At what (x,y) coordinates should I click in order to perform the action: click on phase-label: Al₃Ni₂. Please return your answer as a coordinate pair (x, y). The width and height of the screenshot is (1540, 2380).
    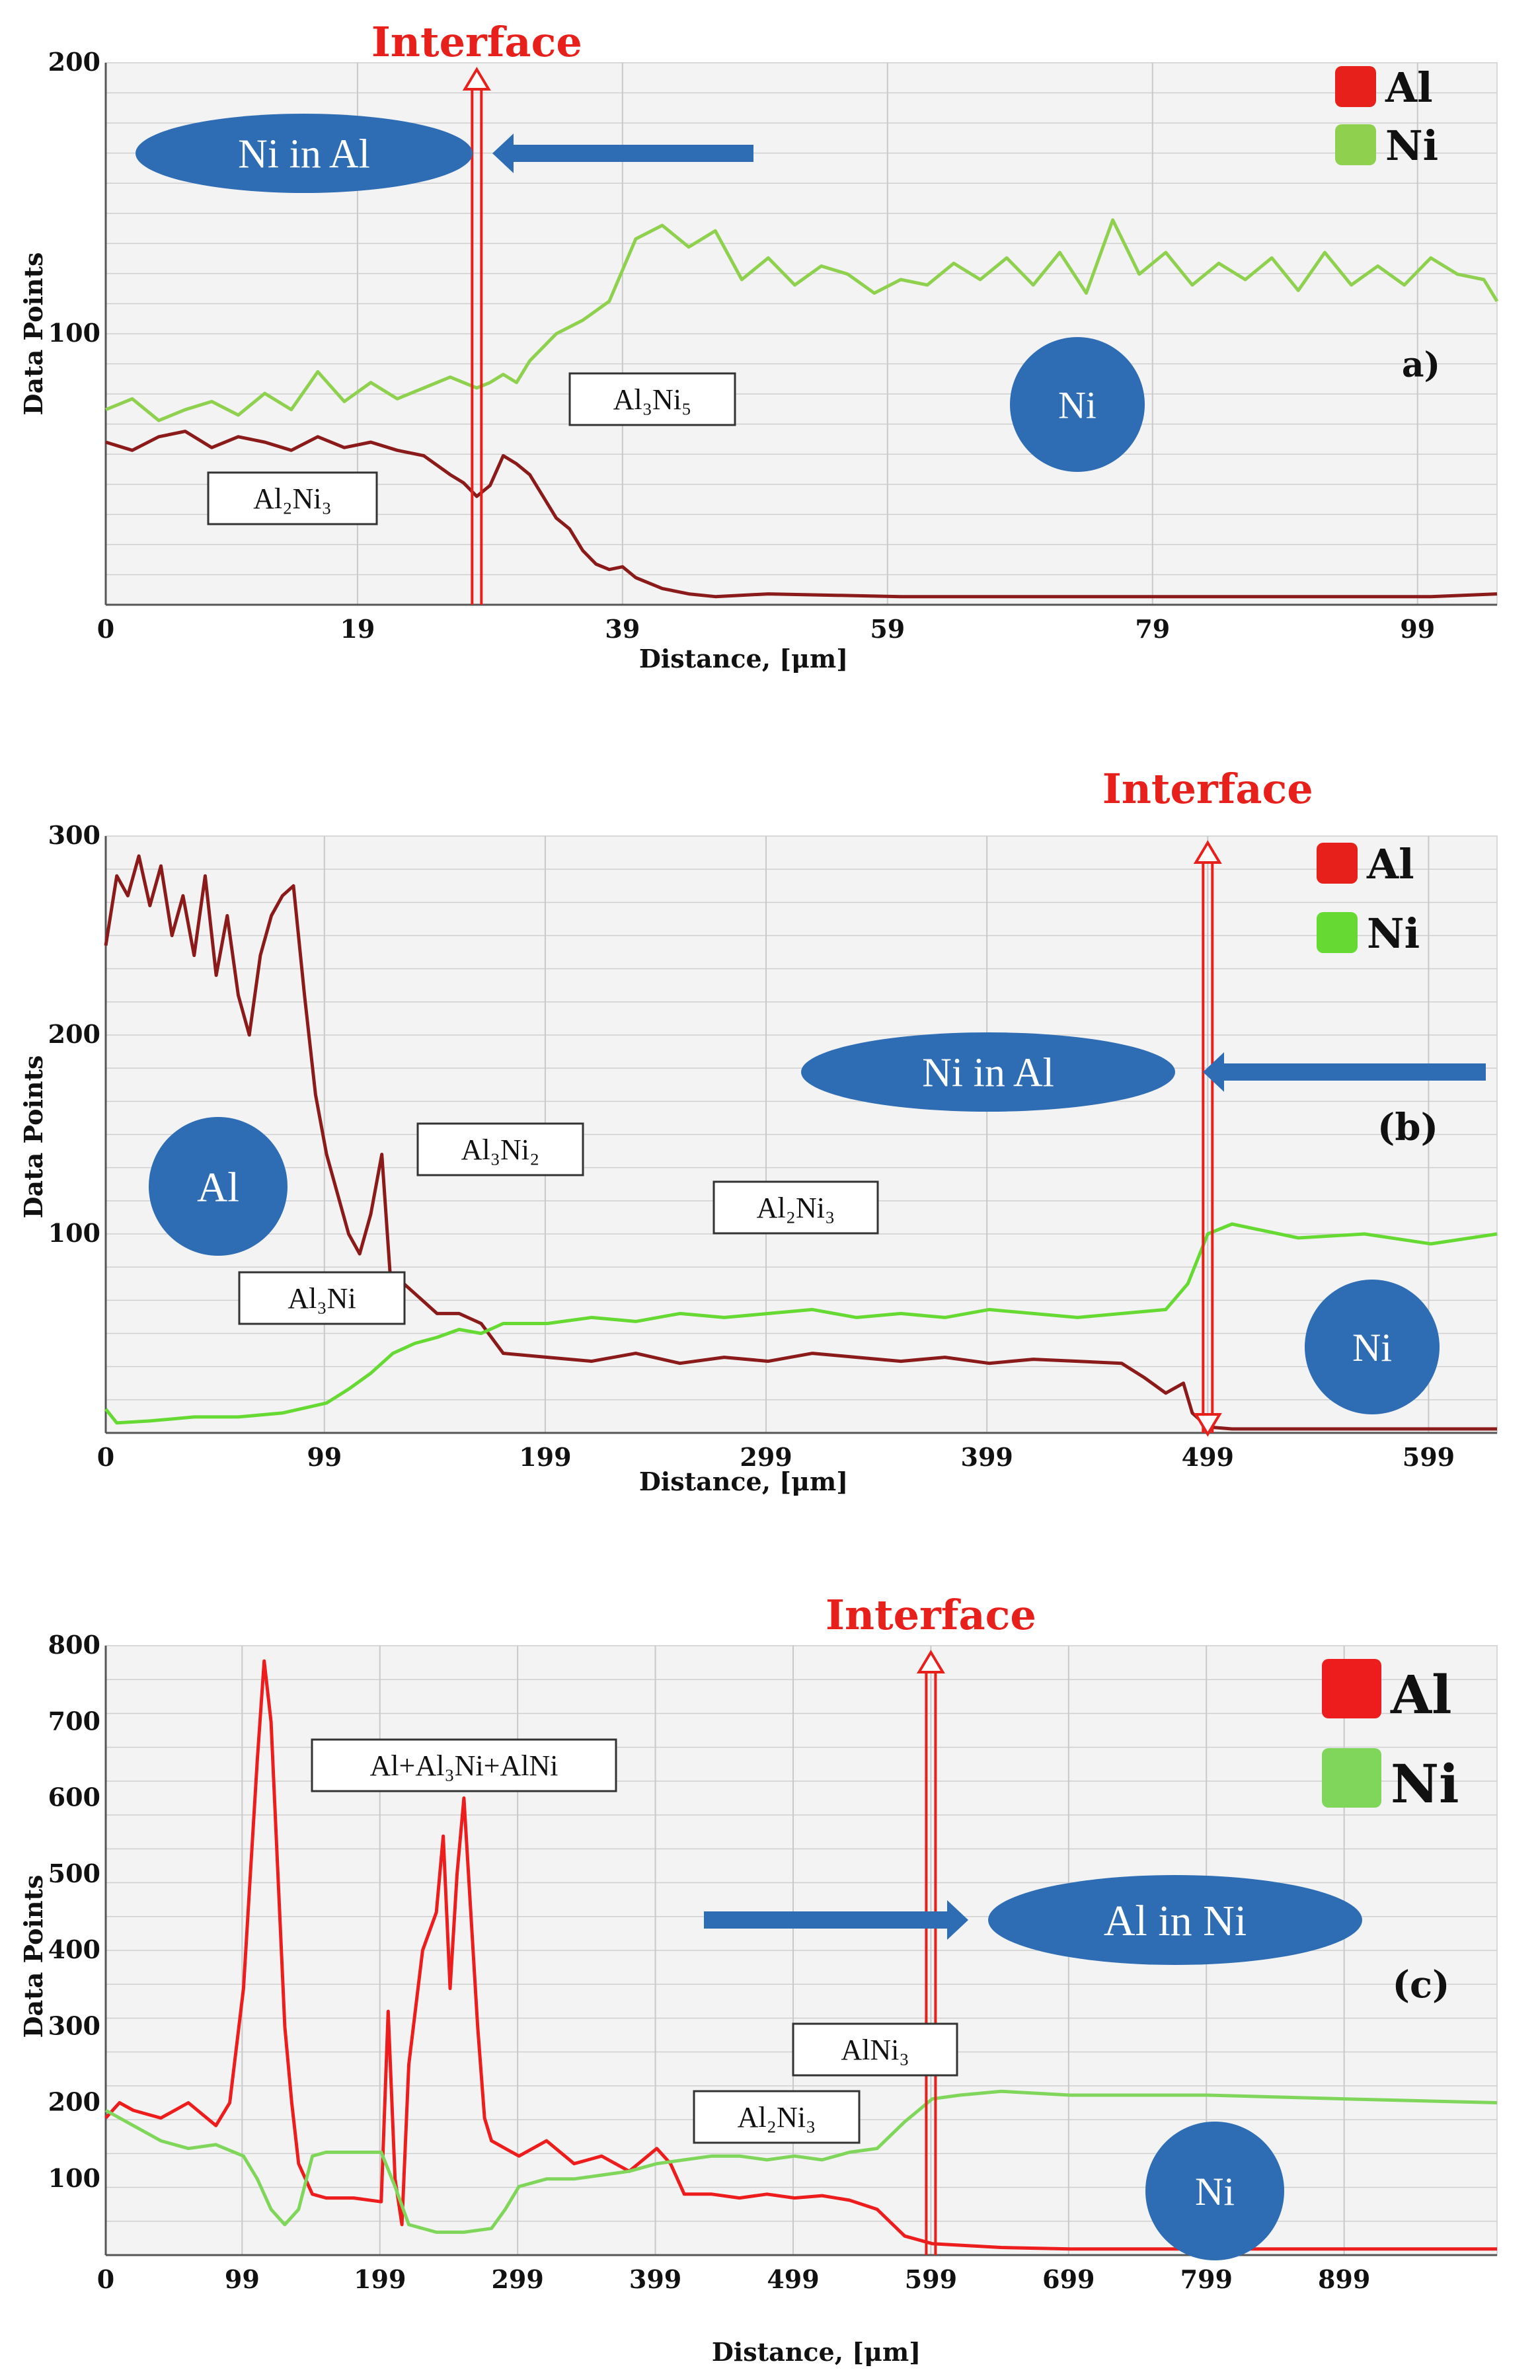
    Looking at the image, I should click on (500, 1149).